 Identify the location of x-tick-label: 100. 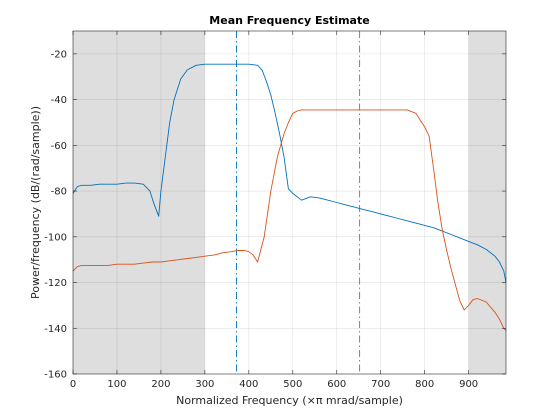
(116, 384).